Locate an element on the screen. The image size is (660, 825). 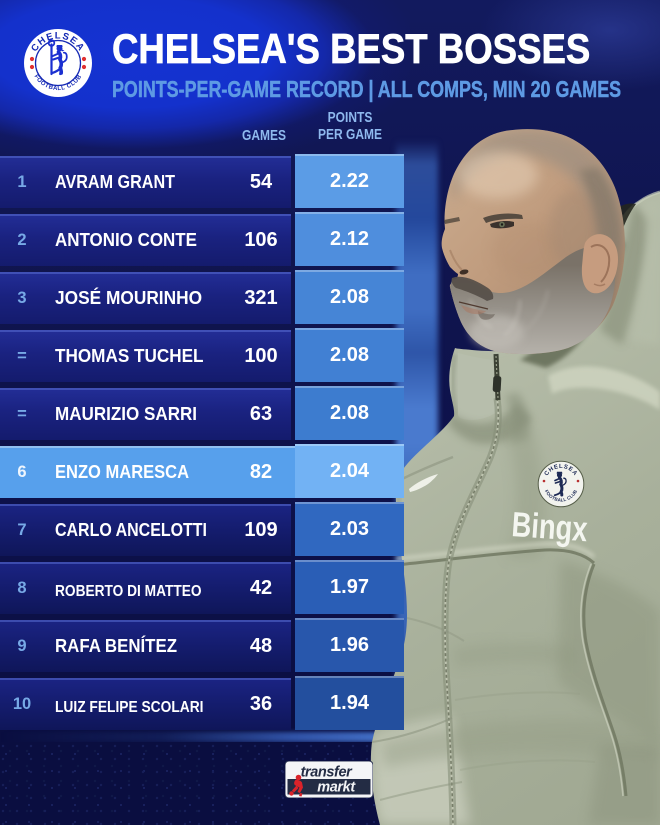
svg-text: transfer is located at coordinates (327, 773).